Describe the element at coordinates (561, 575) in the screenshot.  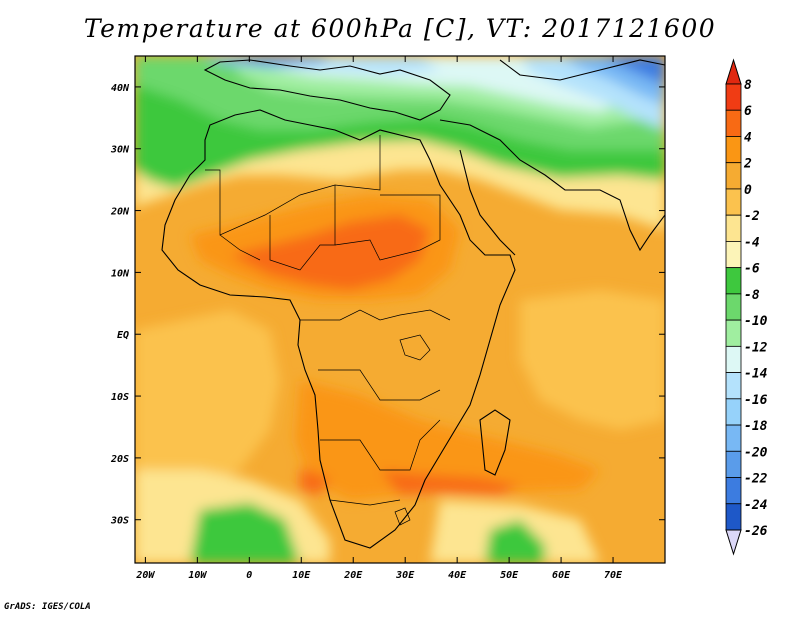
I see `lon-tick-label: 60E` at that location.